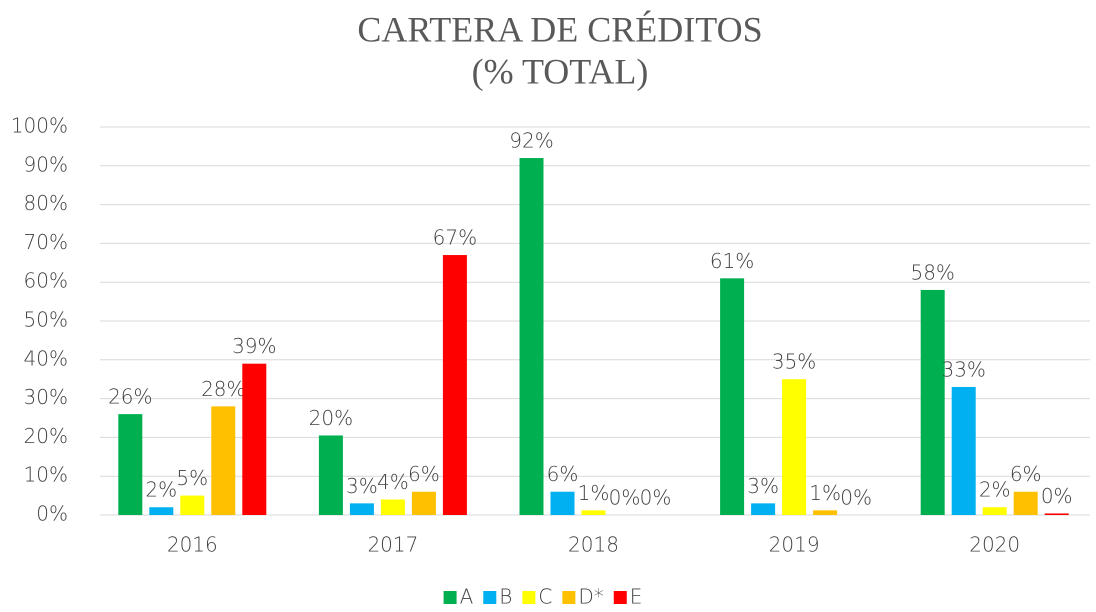 The image size is (1096, 612). I want to click on data-label: 4%, so click(393, 482).